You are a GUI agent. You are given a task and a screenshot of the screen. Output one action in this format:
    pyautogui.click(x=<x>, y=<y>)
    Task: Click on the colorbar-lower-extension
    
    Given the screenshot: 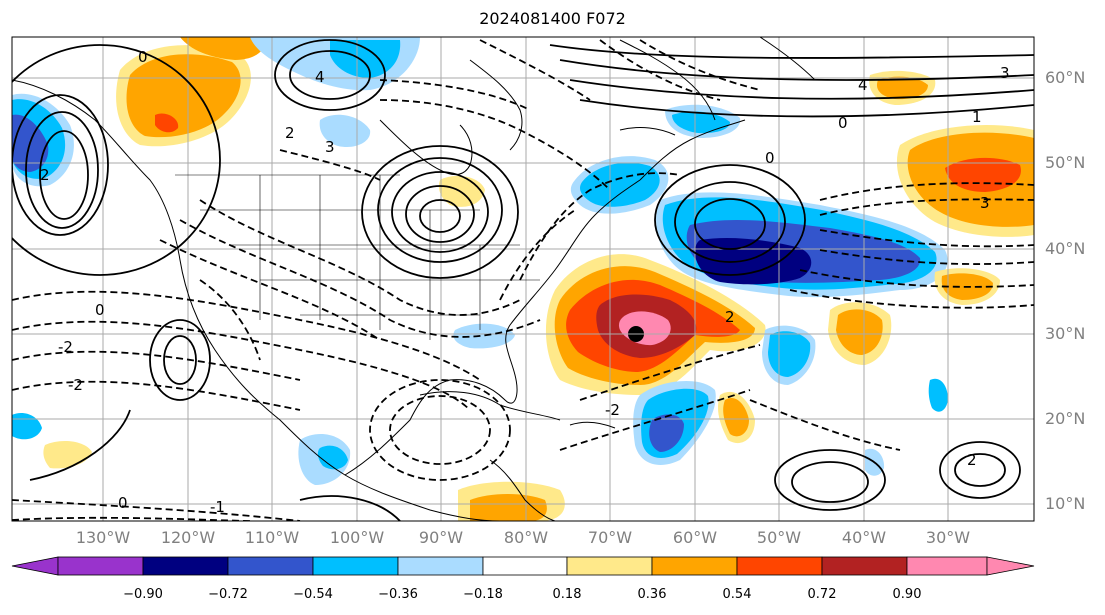 What is the action you would take?
    pyautogui.click(x=35, y=566)
    